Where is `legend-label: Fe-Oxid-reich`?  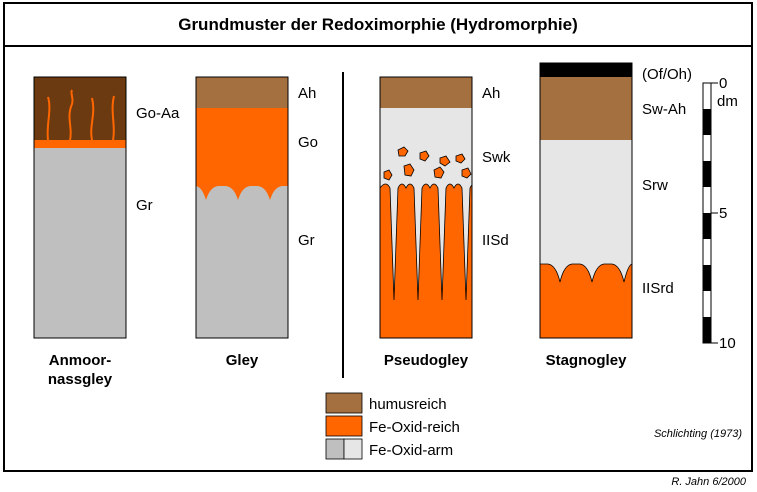
legend-label: Fe-Oxid-reich is located at coordinates (414, 427).